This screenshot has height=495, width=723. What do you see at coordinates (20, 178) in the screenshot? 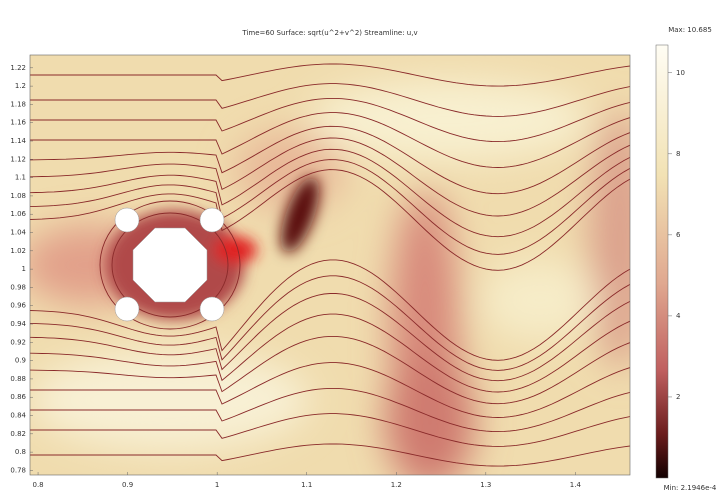
I see `y-tick-label: 1.1` at bounding box center [20, 178].